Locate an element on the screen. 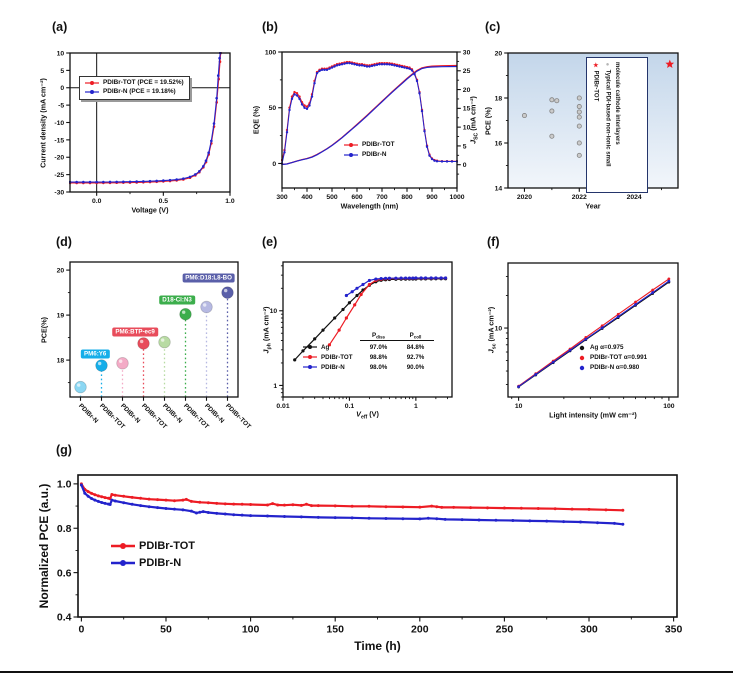 The height and width of the screenshot is (683, 733). panel-g-tag: (g) is located at coordinates (64, 450).